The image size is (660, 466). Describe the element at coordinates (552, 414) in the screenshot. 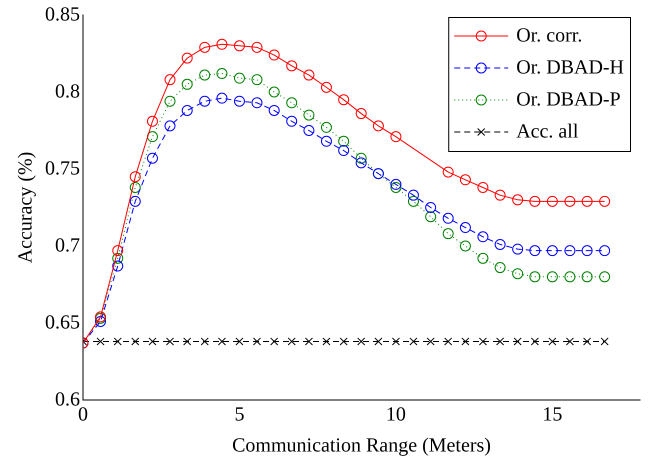

I see `x-tick-label: 15` at that location.